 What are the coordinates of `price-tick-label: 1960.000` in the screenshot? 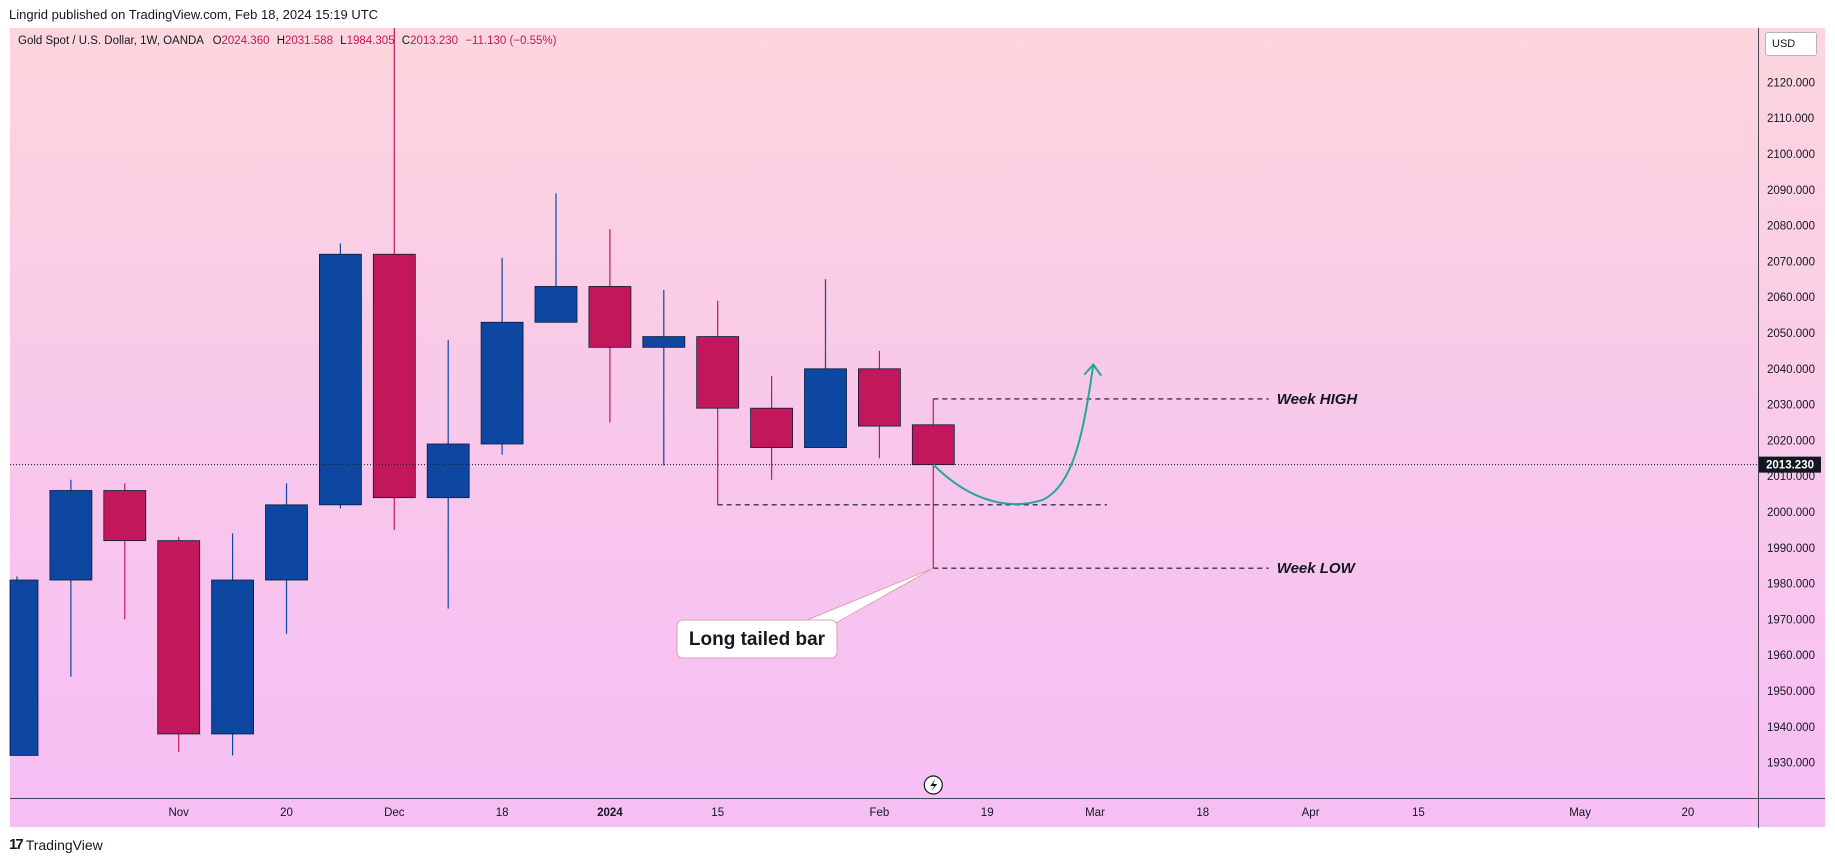 It's located at (1791, 656).